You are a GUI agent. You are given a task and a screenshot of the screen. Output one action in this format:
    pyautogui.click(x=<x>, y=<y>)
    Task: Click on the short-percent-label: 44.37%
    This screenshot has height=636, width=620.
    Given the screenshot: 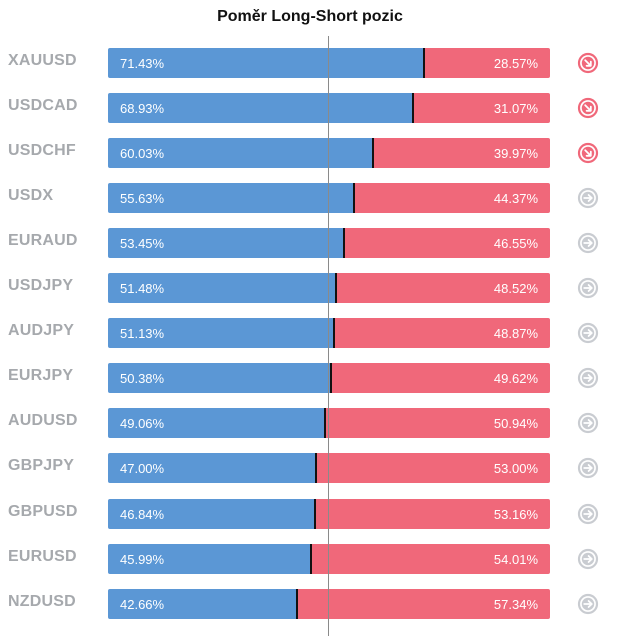 What is the action you would take?
    pyautogui.click(x=515, y=198)
    